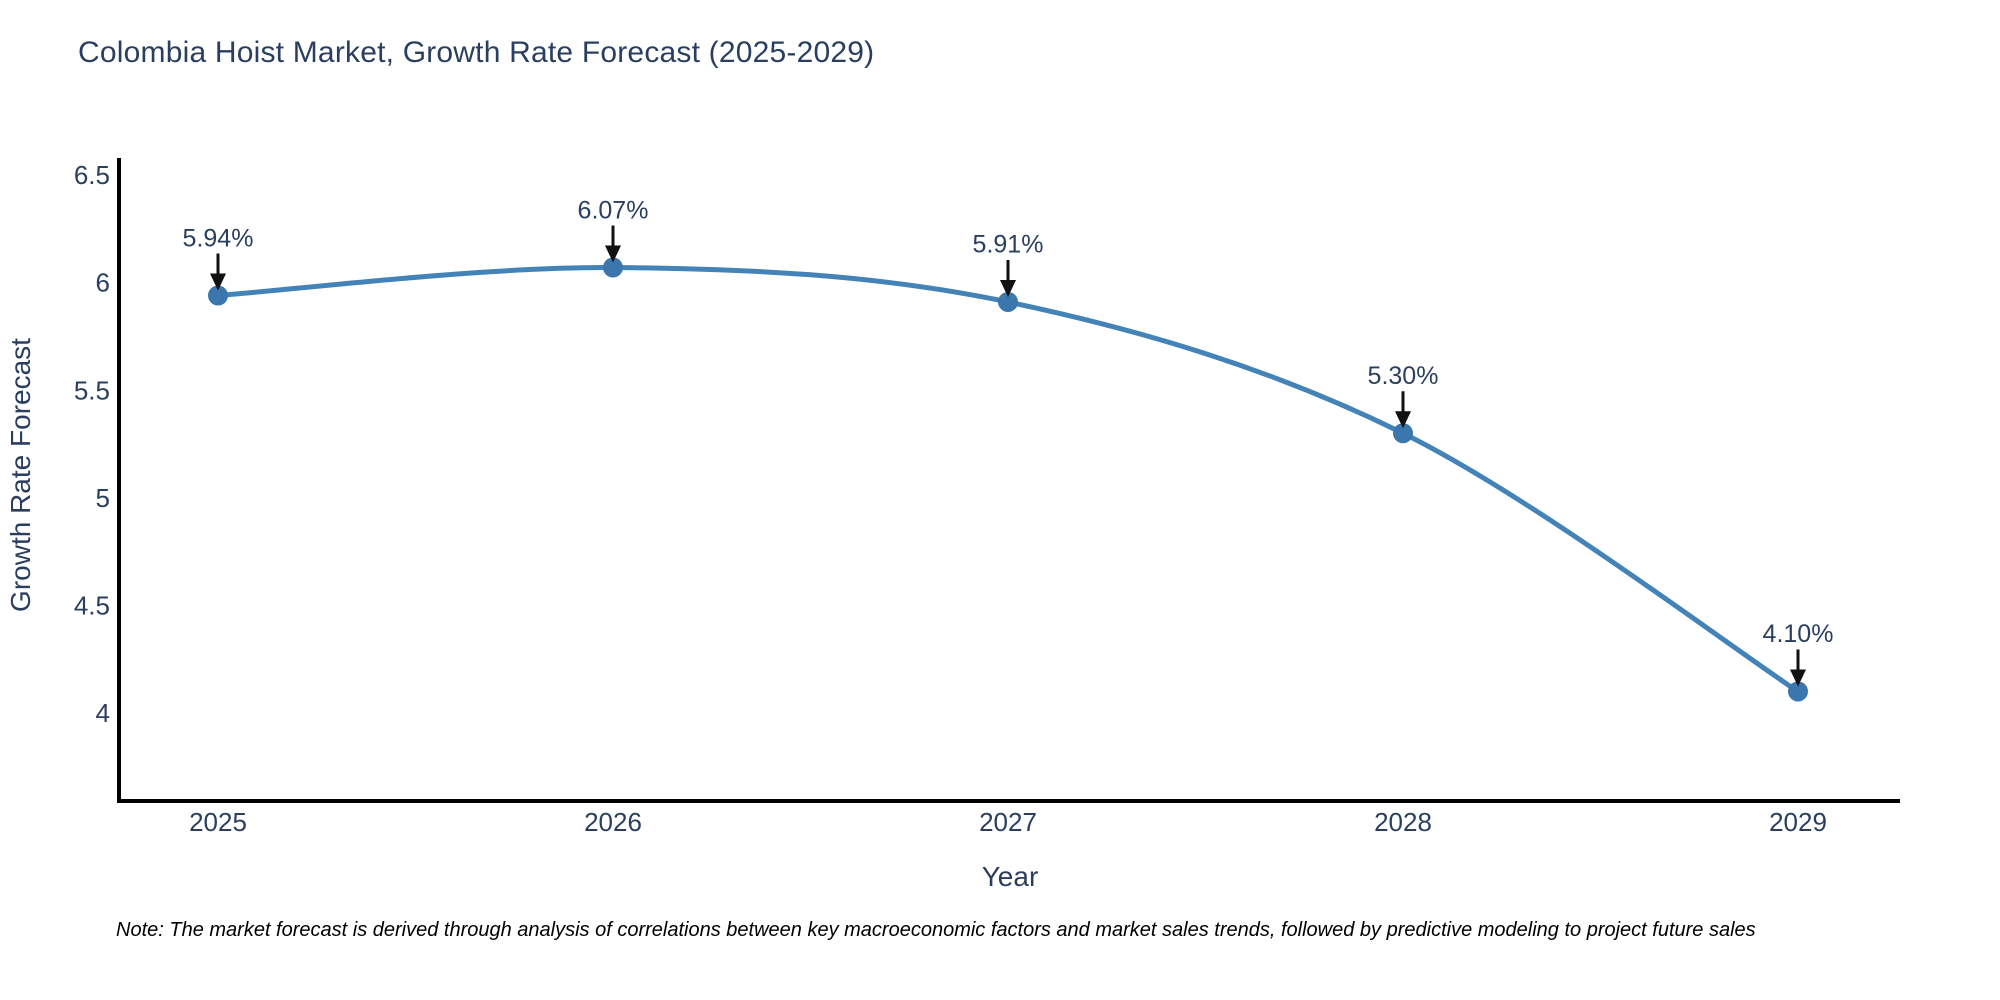 This screenshot has width=2000, height=1000. Describe the element at coordinates (1798, 634) in the screenshot. I see `data-point-label: 4.10%` at that location.